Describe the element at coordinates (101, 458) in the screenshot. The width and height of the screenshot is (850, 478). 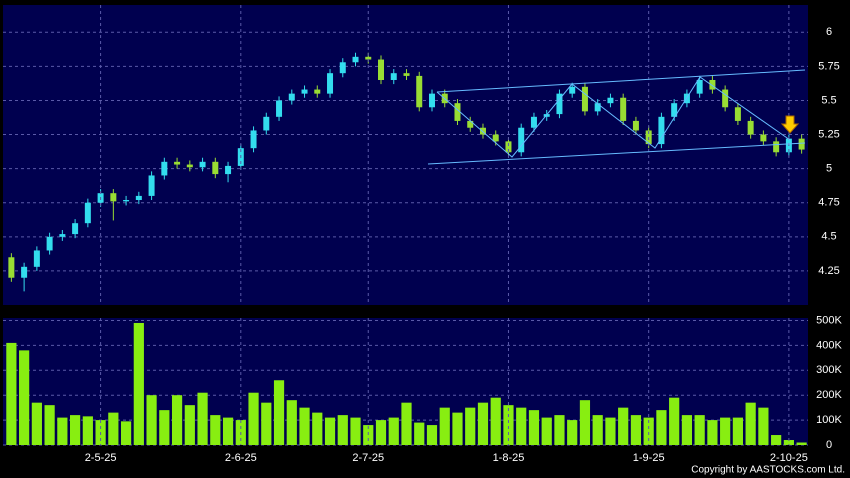
I see `x-tick-label: 2-5-25` at that location.